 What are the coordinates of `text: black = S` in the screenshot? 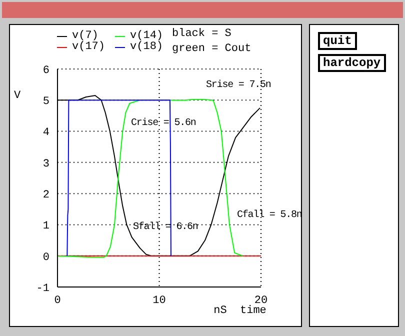 It's located at (202, 34).